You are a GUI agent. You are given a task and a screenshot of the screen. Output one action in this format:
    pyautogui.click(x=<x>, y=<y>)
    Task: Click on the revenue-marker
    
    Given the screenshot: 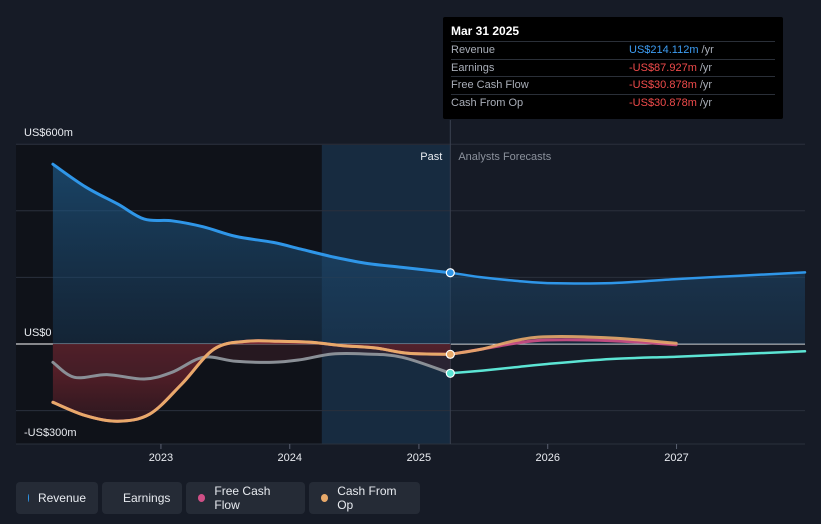 What is the action you would take?
    pyautogui.click(x=450, y=273)
    